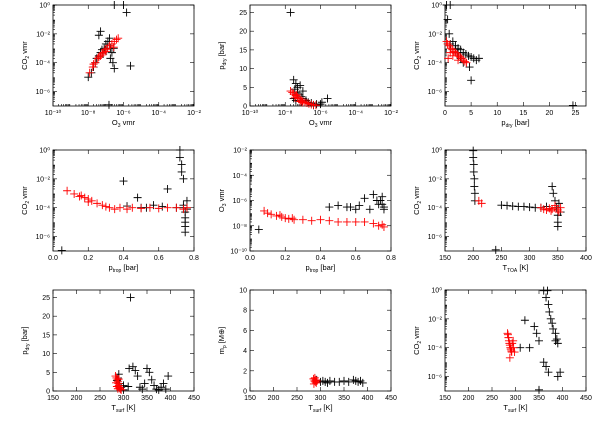 The width and height of the screenshot is (600, 427). What do you see at coordinates (497, 113) in the screenshot?
I see `x-tick-label: 10` at bounding box center [497, 113].